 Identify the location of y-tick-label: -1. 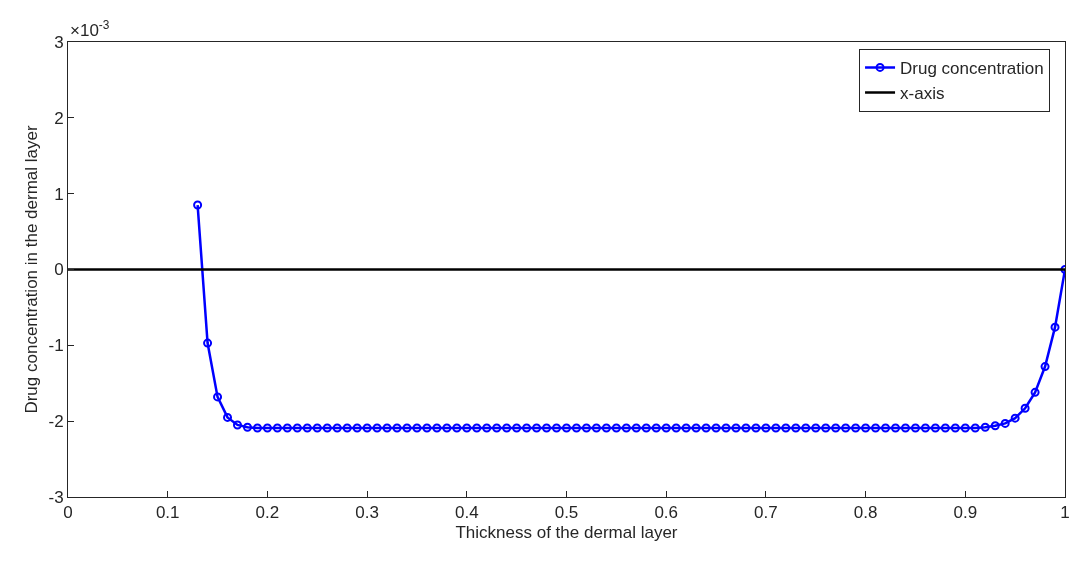
(56, 346).